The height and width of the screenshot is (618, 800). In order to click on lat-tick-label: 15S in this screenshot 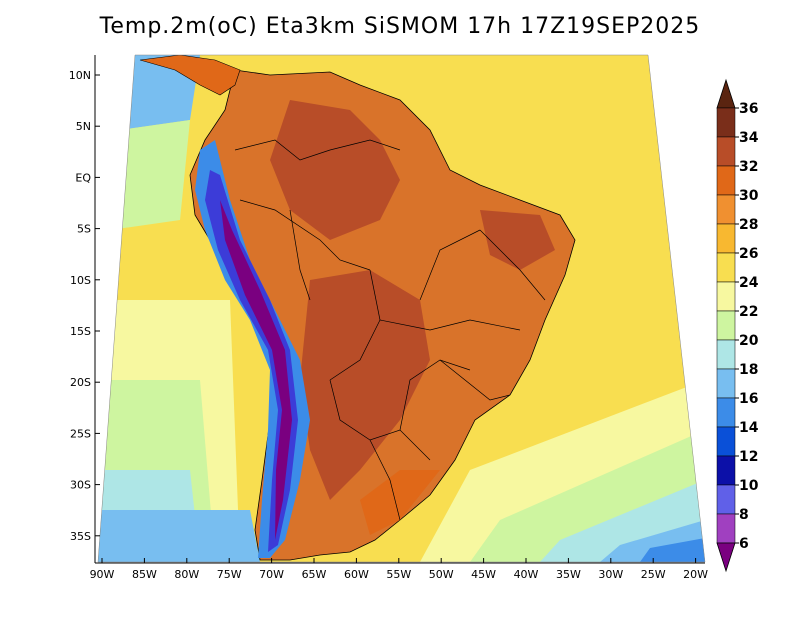, I will do `click(80, 331)`.